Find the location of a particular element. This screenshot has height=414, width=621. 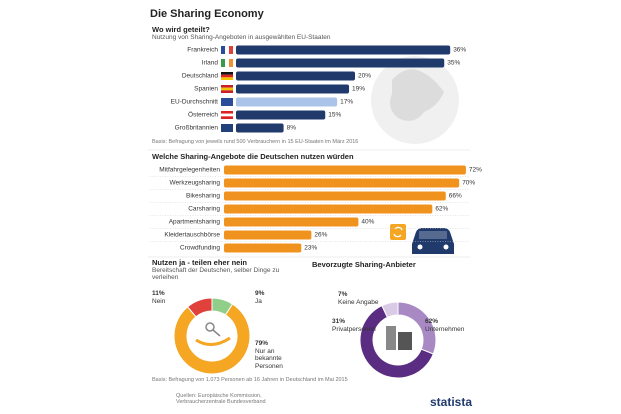

category-label: Werkzeugsharing is located at coordinates (194, 183).